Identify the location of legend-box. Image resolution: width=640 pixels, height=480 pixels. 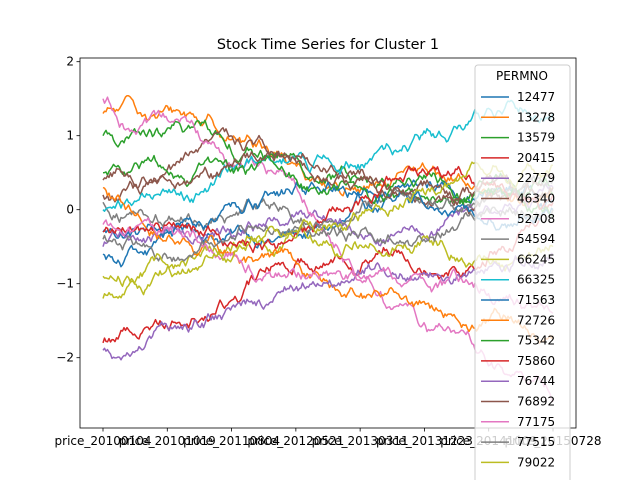
(522, 272).